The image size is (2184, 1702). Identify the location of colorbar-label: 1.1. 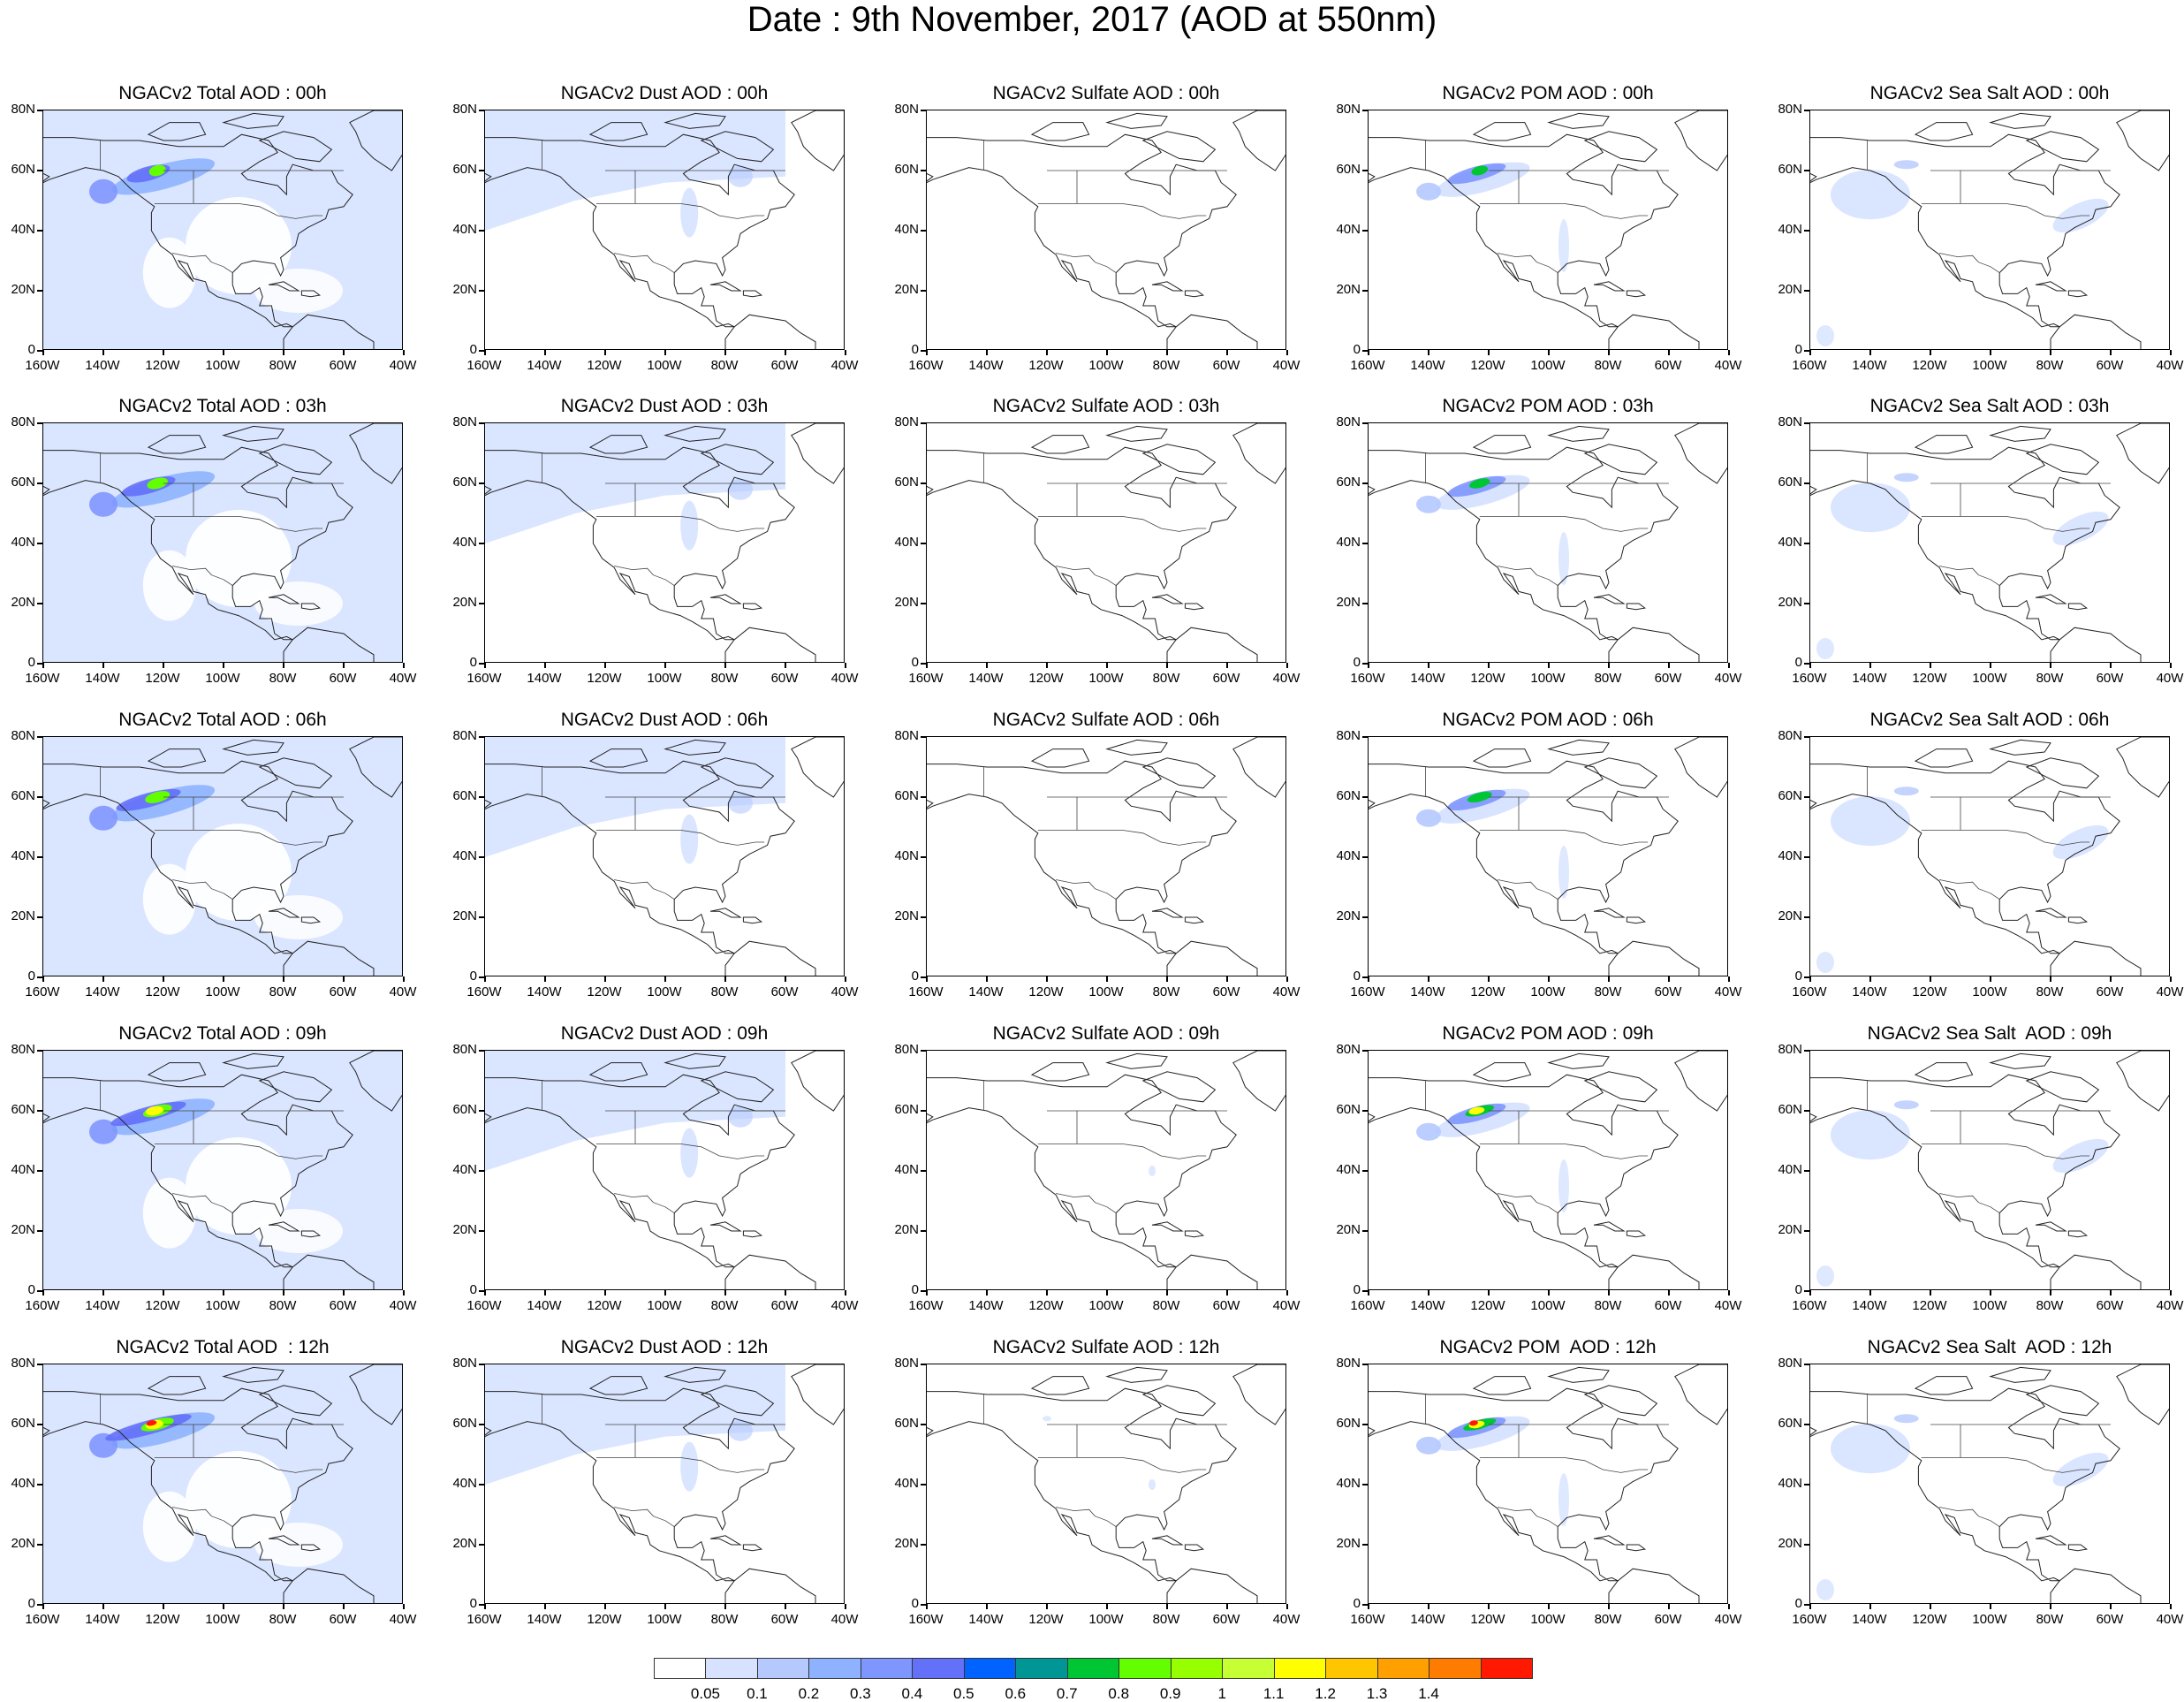
(1274, 1693).